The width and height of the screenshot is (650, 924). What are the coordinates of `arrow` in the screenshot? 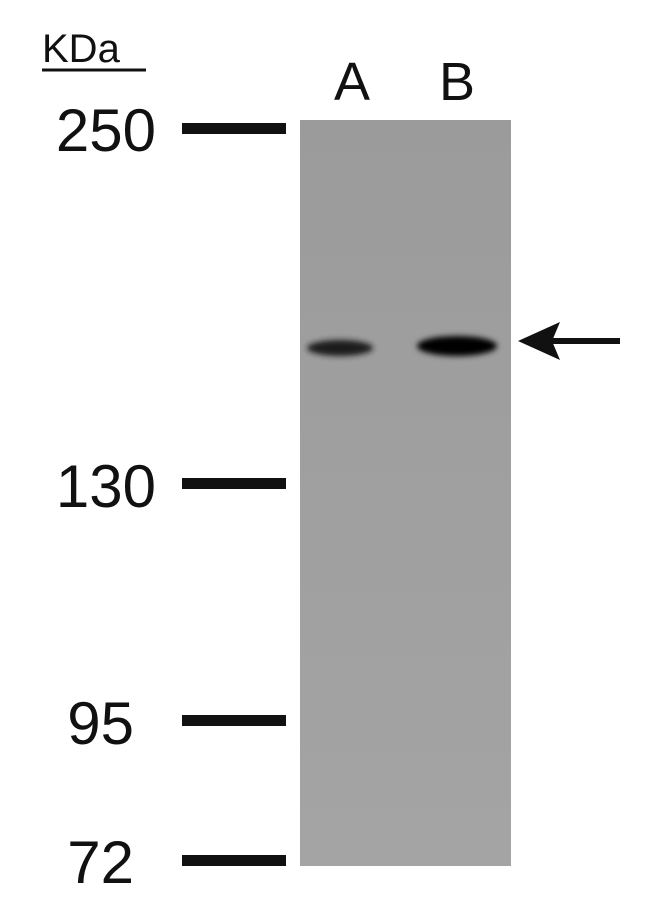 It's located at (569, 341).